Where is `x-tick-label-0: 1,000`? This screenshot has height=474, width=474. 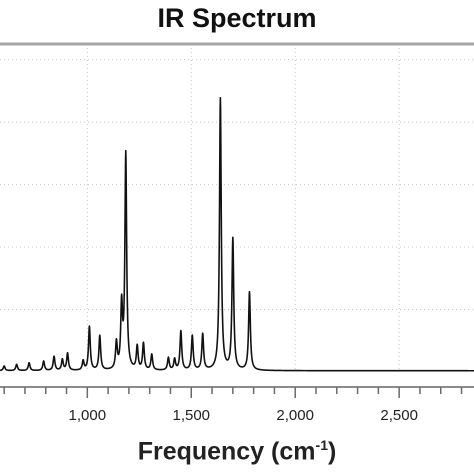
x-tick-label-0: 1,000 is located at coordinates (88, 415).